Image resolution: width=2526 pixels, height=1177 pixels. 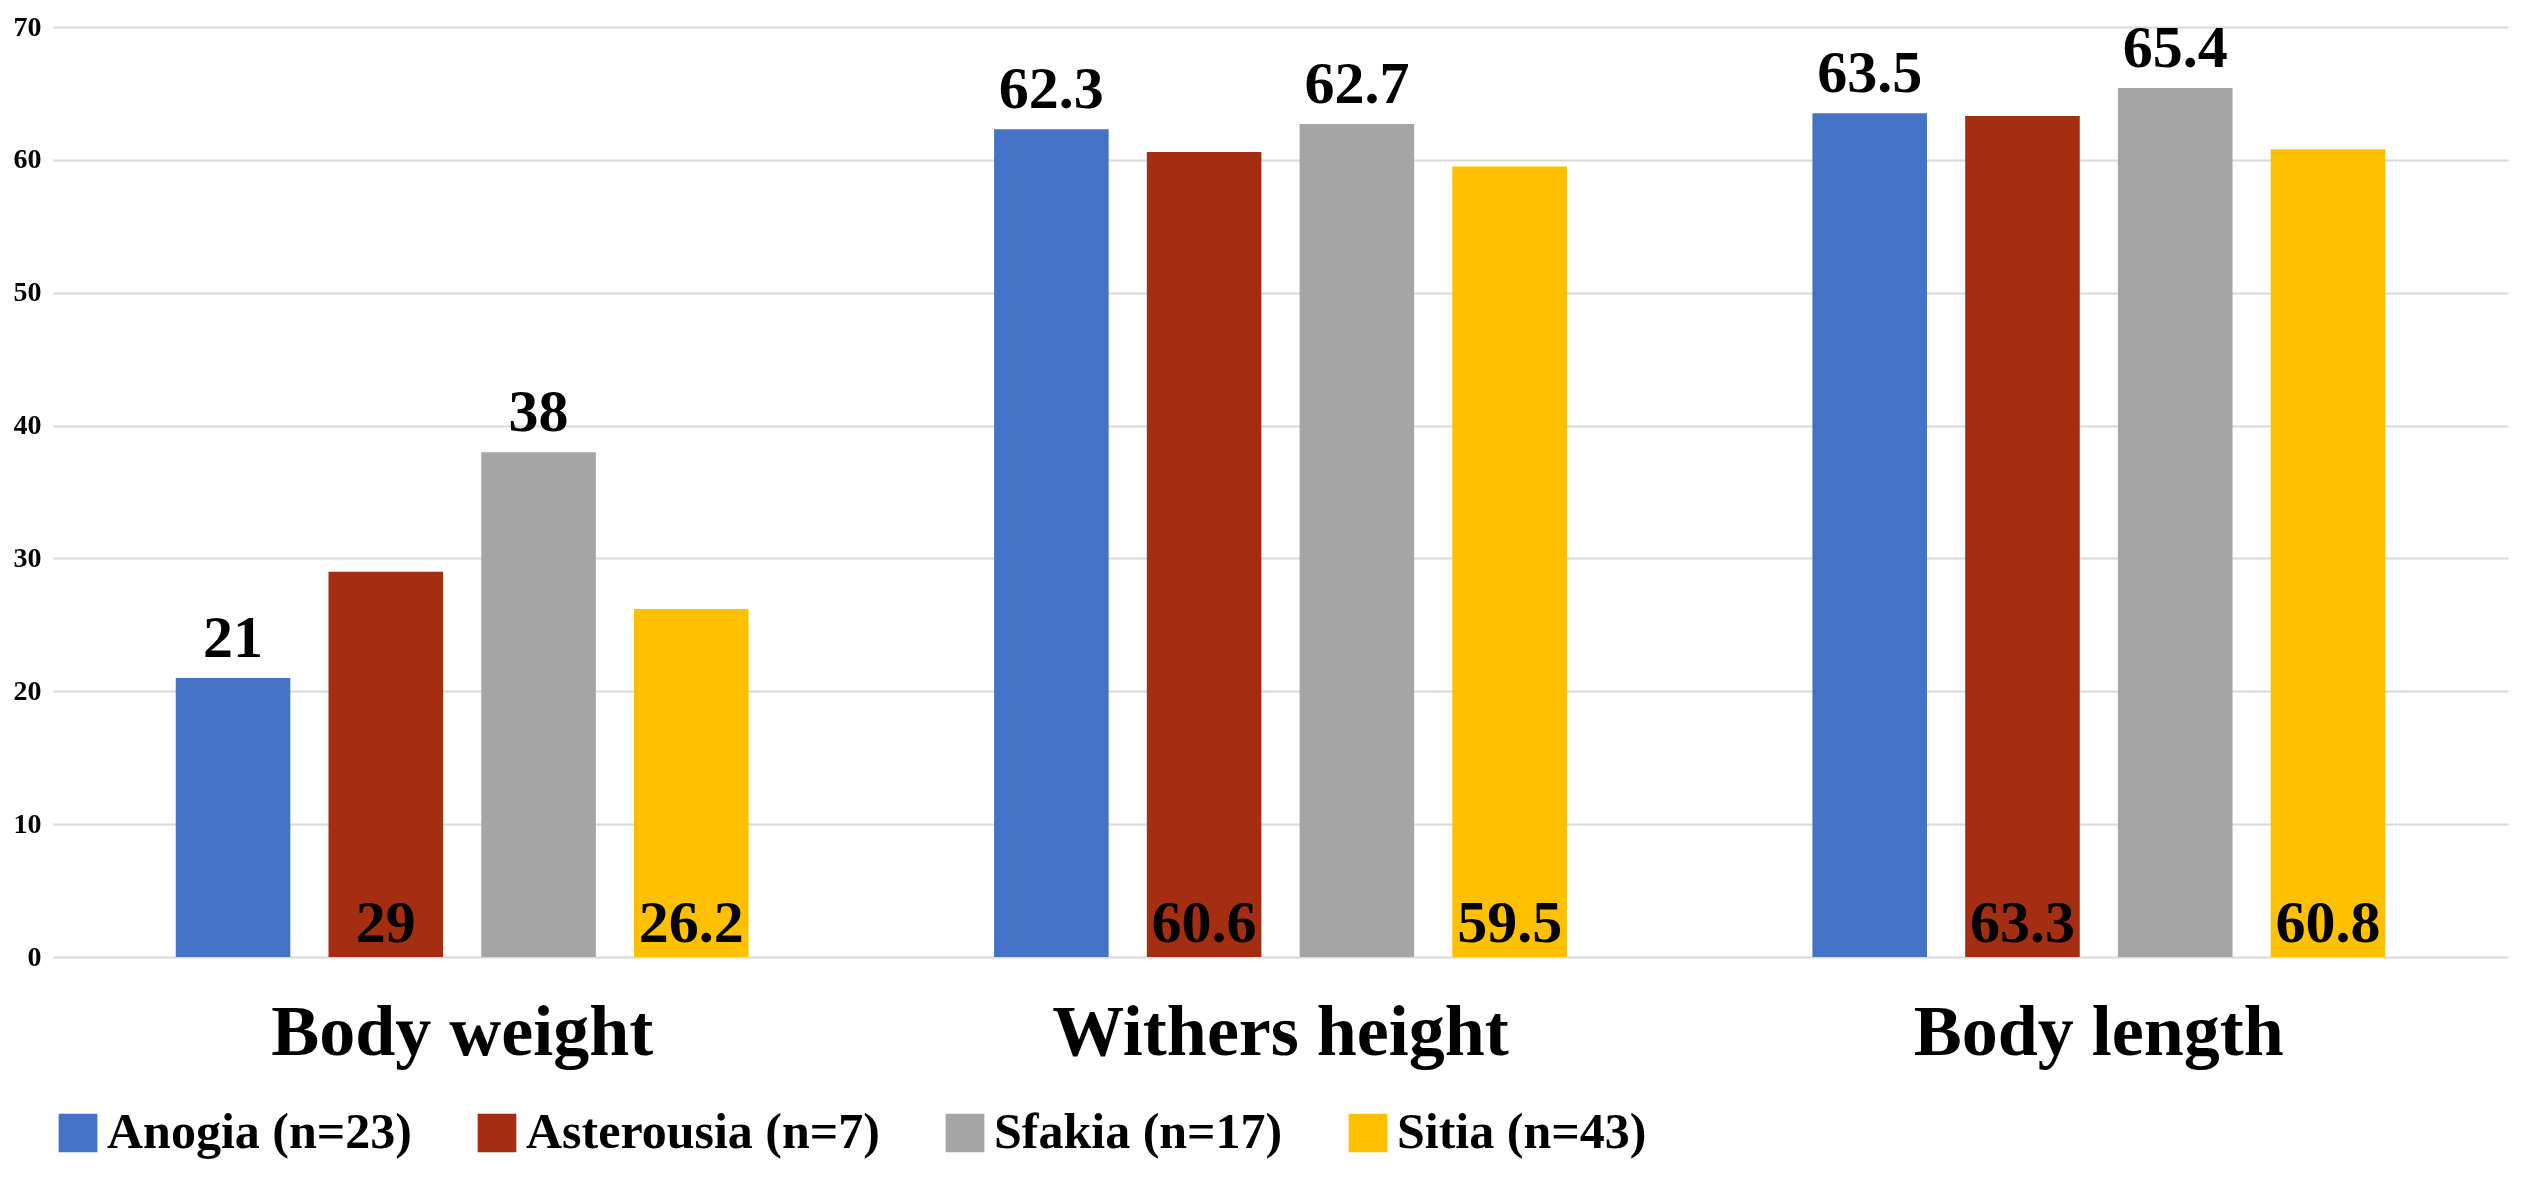 What do you see at coordinates (259, 1131) in the screenshot?
I see `legend-label: Anogia (n=23)` at bounding box center [259, 1131].